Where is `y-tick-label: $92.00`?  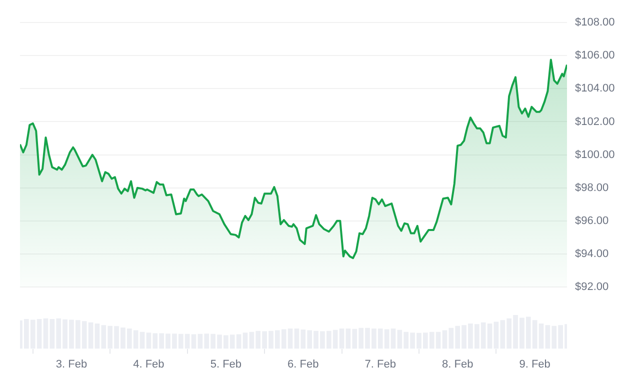 y-tick-label: $92.00 is located at coordinates (592, 287).